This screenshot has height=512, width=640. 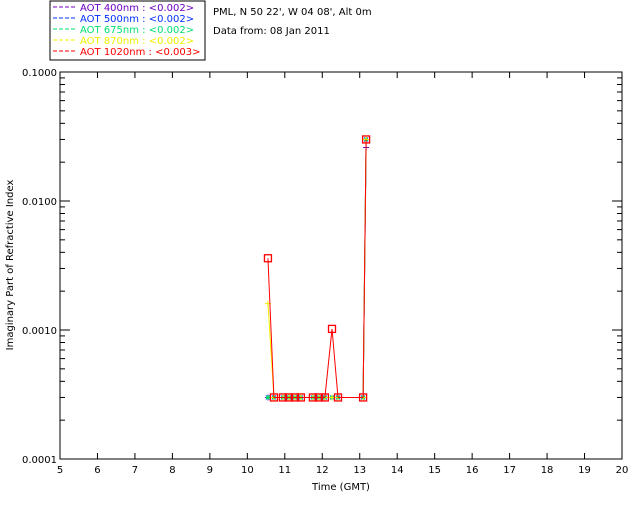 What do you see at coordinates (60, 470) in the screenshot?
I see `x-tick-label: 5` at bounding box center [60, 470].